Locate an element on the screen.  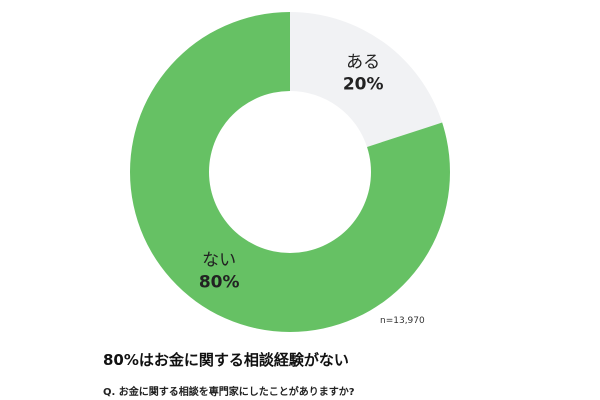
slice-label-value-1: 80% is located at coordinates (219, 282).